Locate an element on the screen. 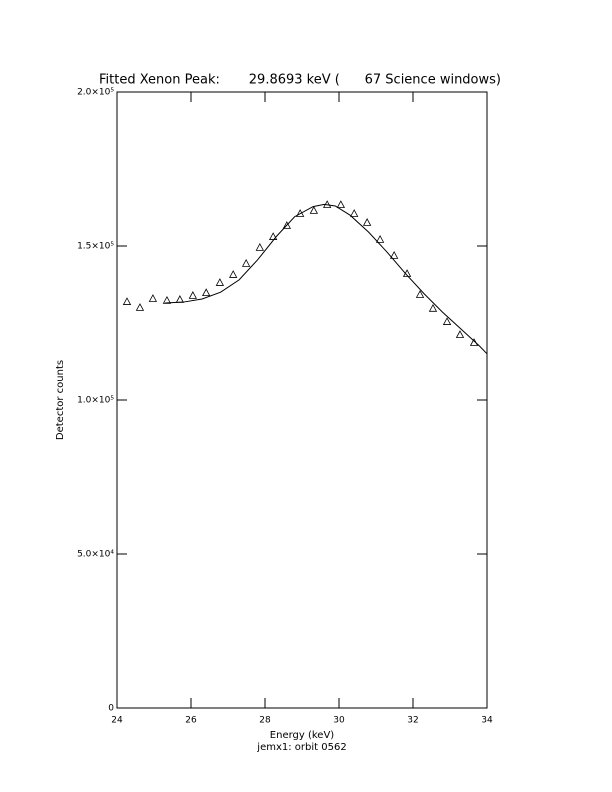  y-tick-label: 2.0×10⁵ is located at coordinates (95, 93).